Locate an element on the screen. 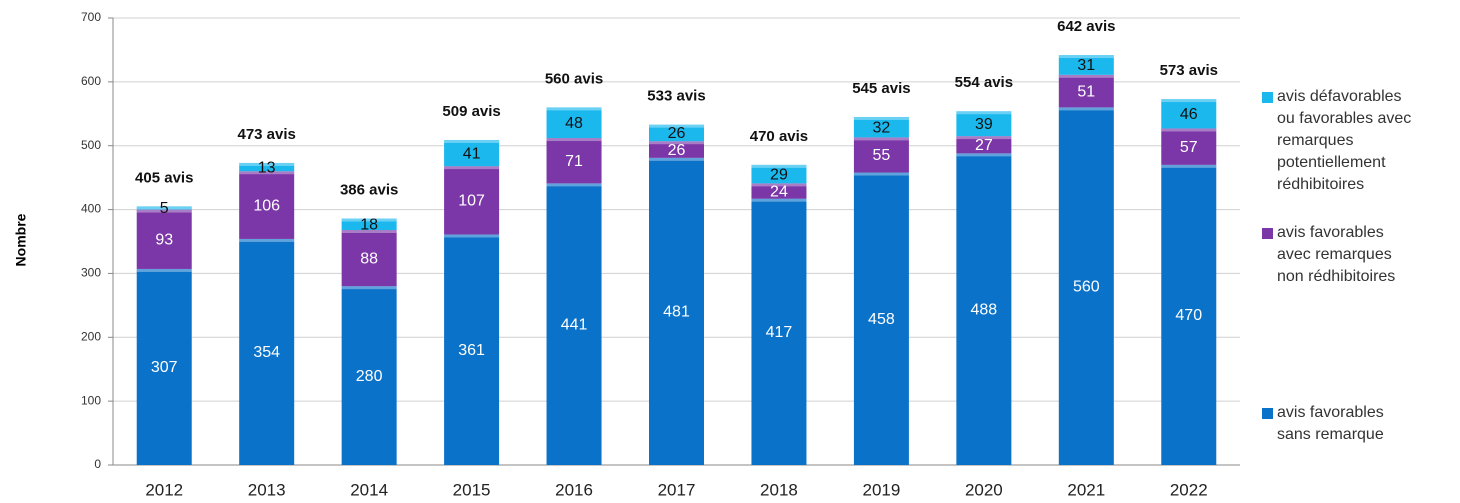  data-label: 441 is located at coordinates (574, 324).